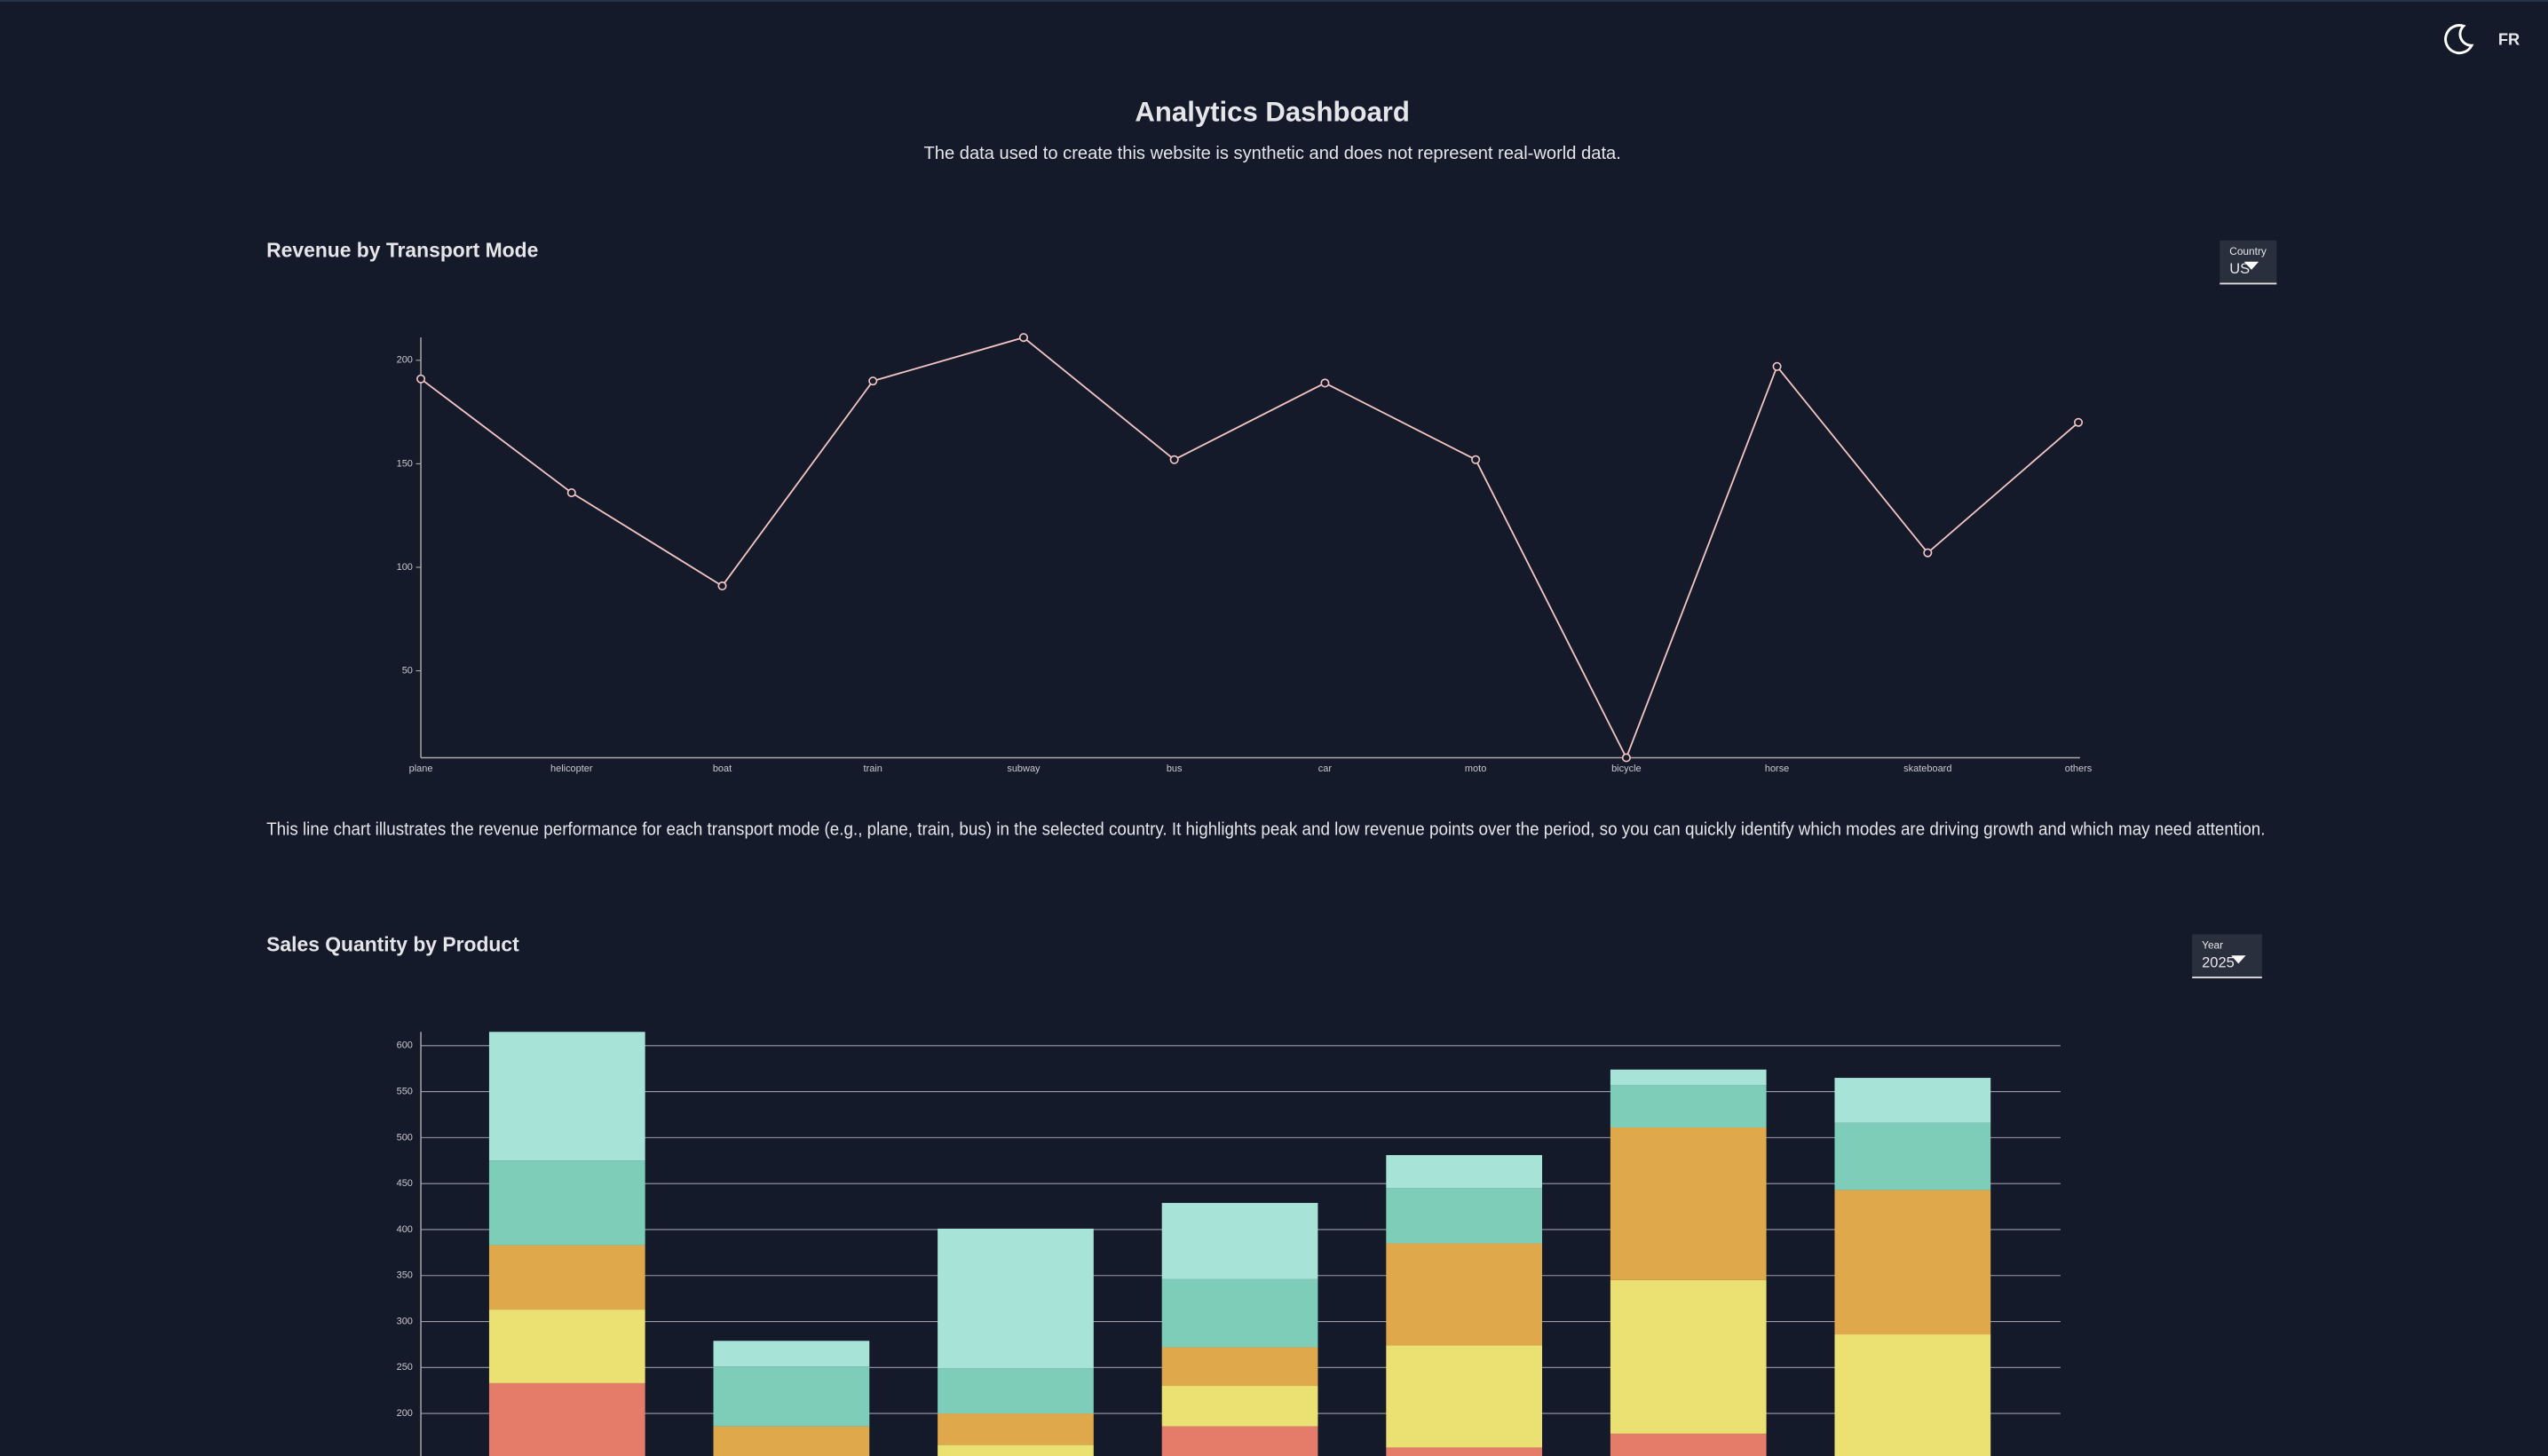  What do you see at coordinates (405, 1229) in the screenshot?
I see `y-tick-label: 400` at bounding box center [405, 1229].